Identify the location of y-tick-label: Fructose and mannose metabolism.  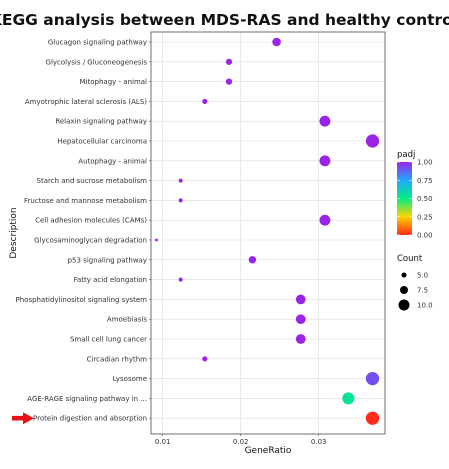
(85, 201).